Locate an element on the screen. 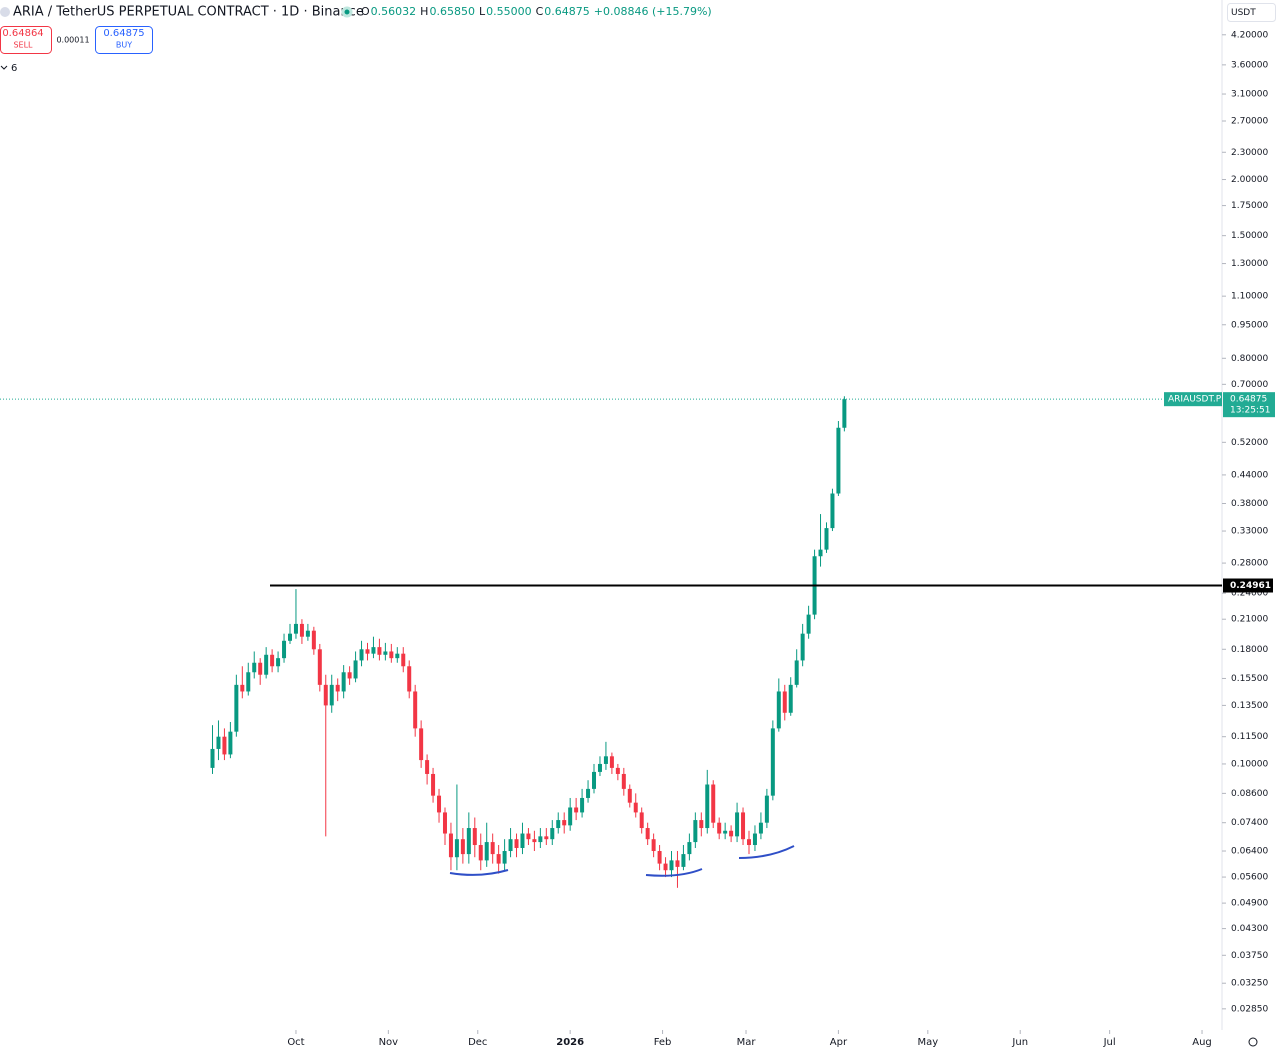 The image size is (1280, 1050). currency-button is located at coordinates (1251, 12).